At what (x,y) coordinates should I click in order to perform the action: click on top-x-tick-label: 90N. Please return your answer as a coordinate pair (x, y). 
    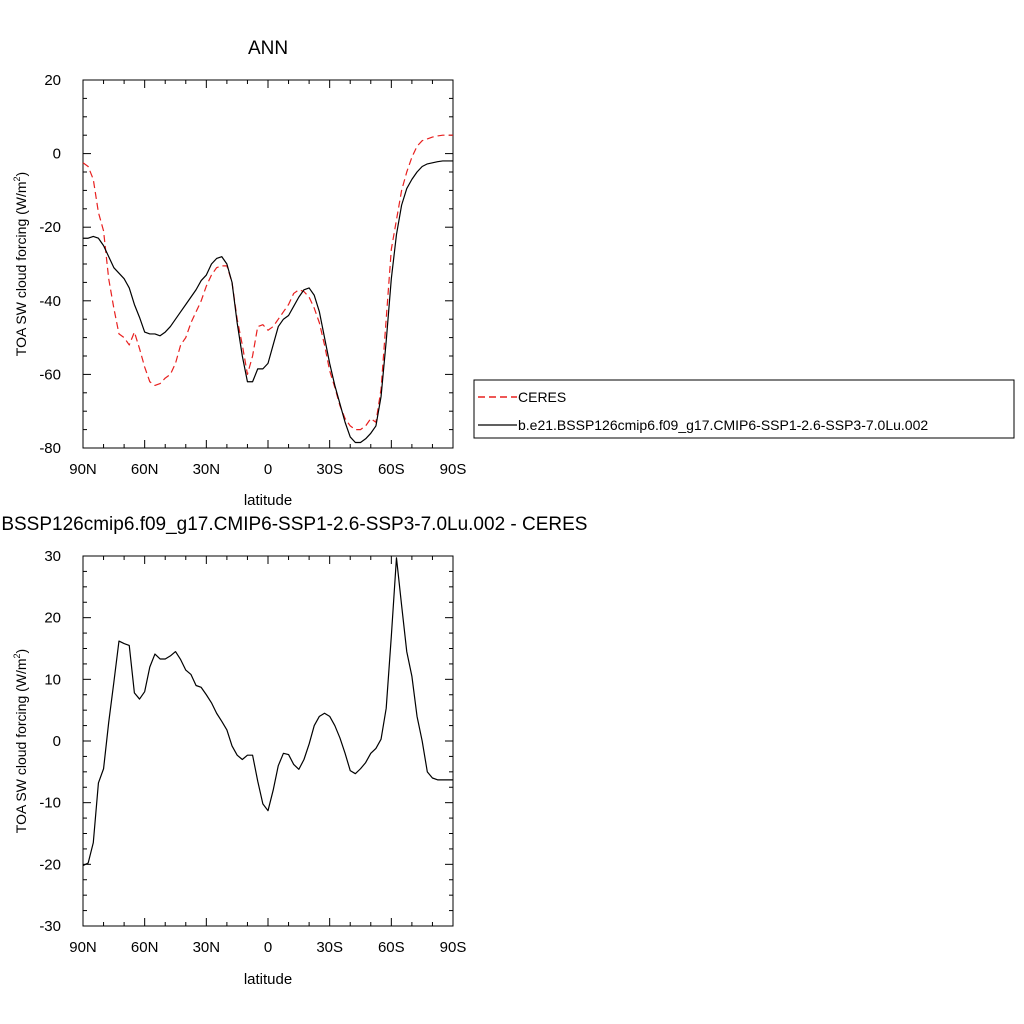
    Looking at the image, I should click on (83, 469).